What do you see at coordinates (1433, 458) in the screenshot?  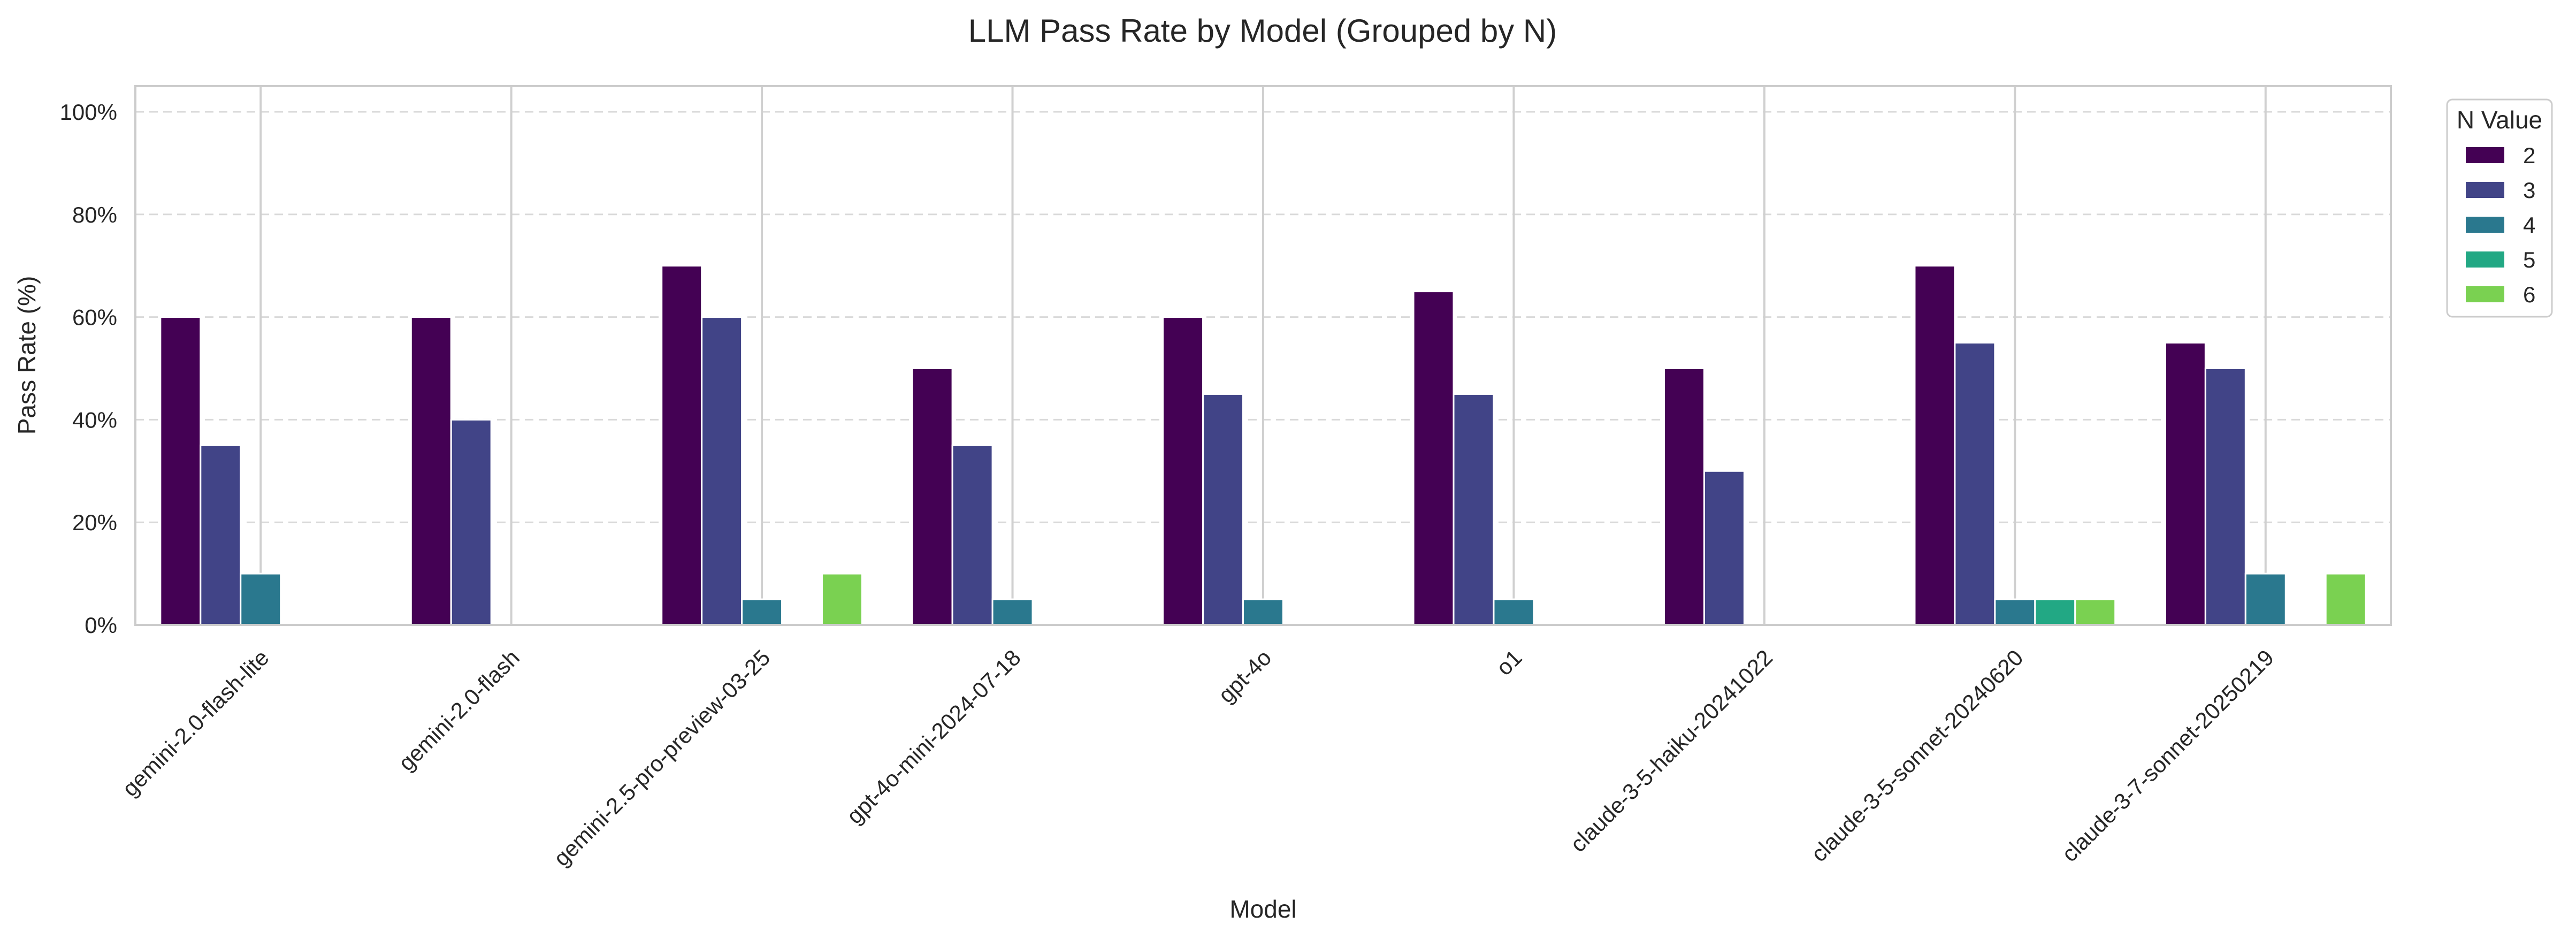 I see `bar-n2-o1` at bounding box center [1433, 458].